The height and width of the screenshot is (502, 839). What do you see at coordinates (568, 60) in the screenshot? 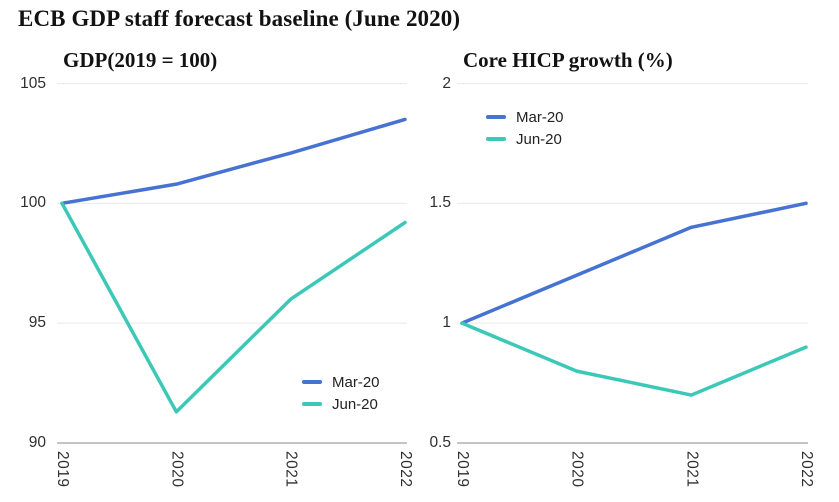
I see `hicp-chart-title: Core HICP growth (%)` at bounding box center [568, 60].